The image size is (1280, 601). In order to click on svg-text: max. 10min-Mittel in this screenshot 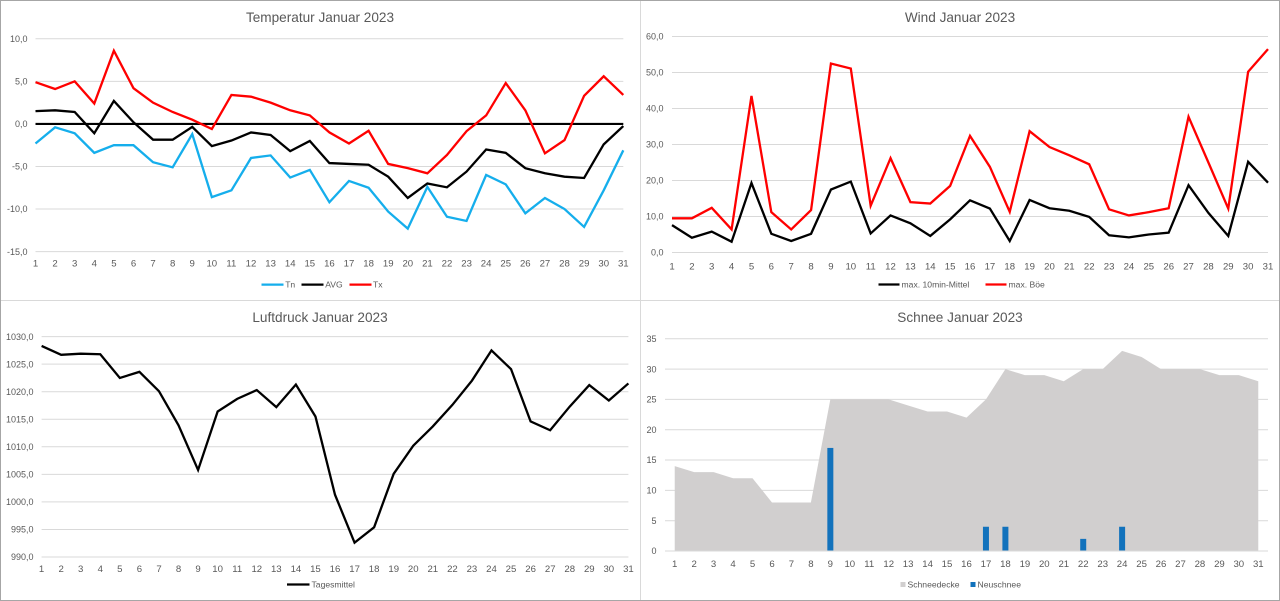, I will do `click(936, 285)`.